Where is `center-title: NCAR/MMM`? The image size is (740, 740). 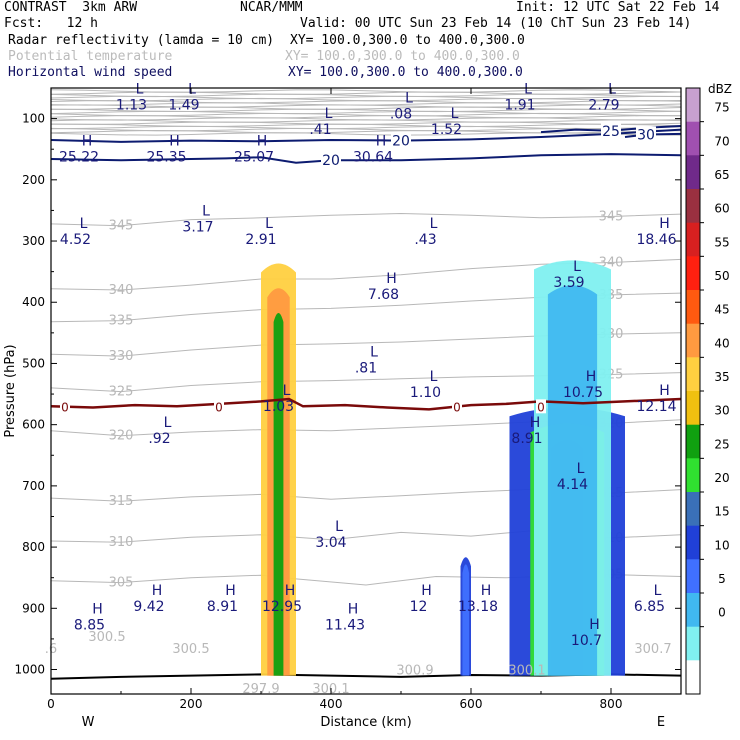
center-title: NCAR/MMM is located at coordinates (271, 7).